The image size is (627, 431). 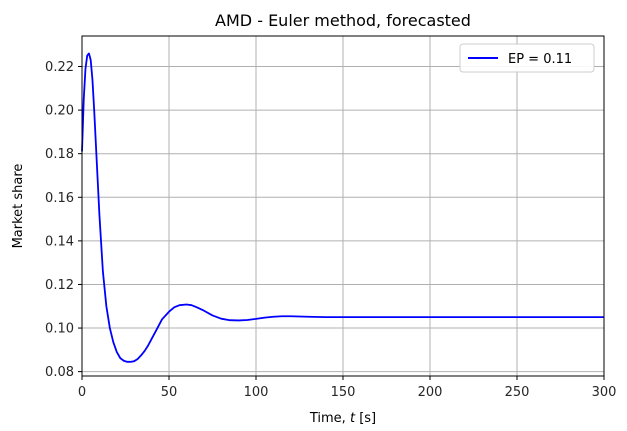 I want to click on y-tick-label: 0.18, so click(x=59, y=154).